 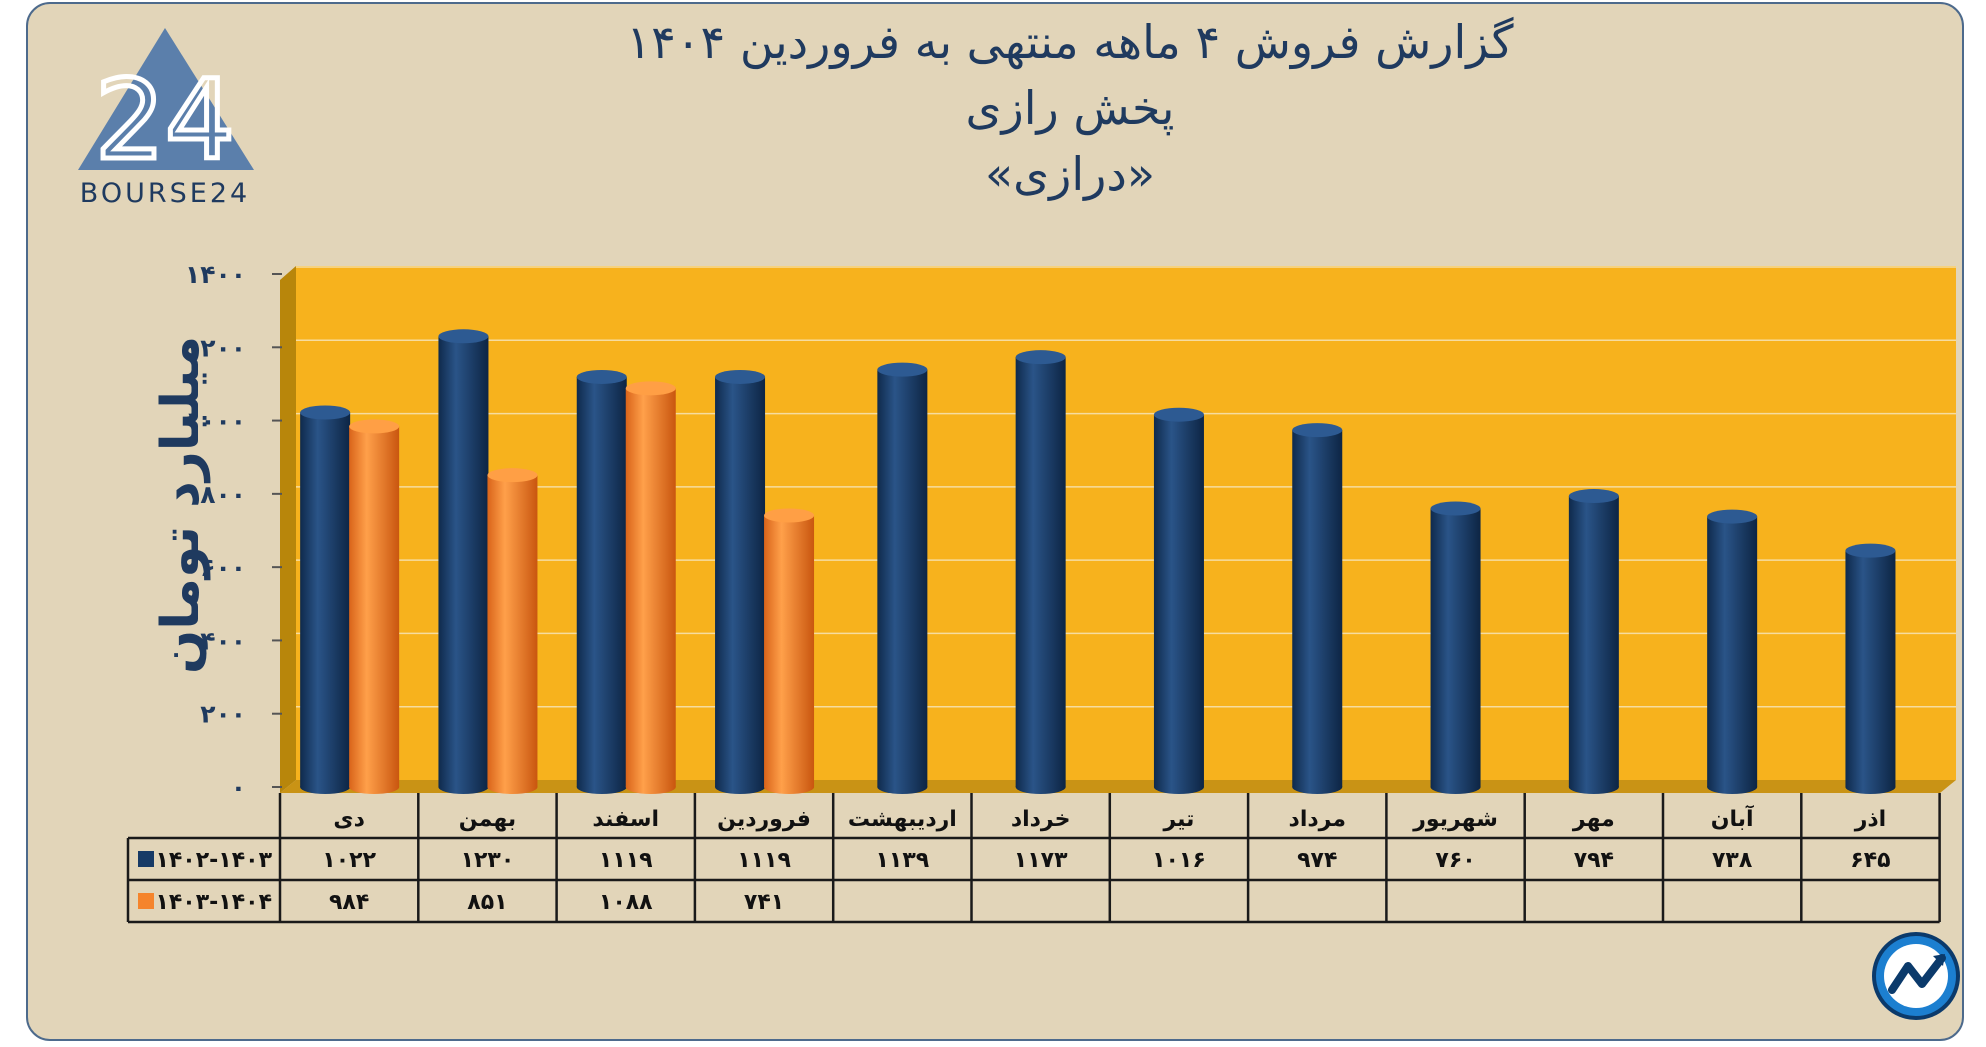 I want to click on data-label: ۱۰۱۶, so click(x=1179, y=860).